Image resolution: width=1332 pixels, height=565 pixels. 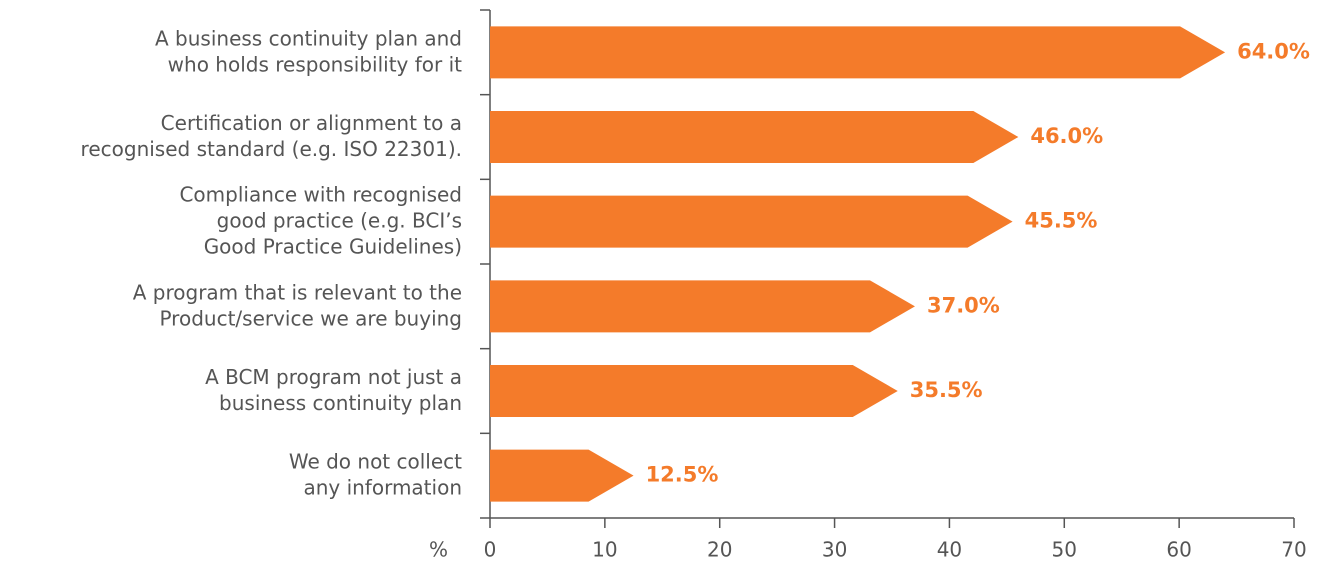 I want to click on x-tick-label: 60, so click(x=1178, y=550).